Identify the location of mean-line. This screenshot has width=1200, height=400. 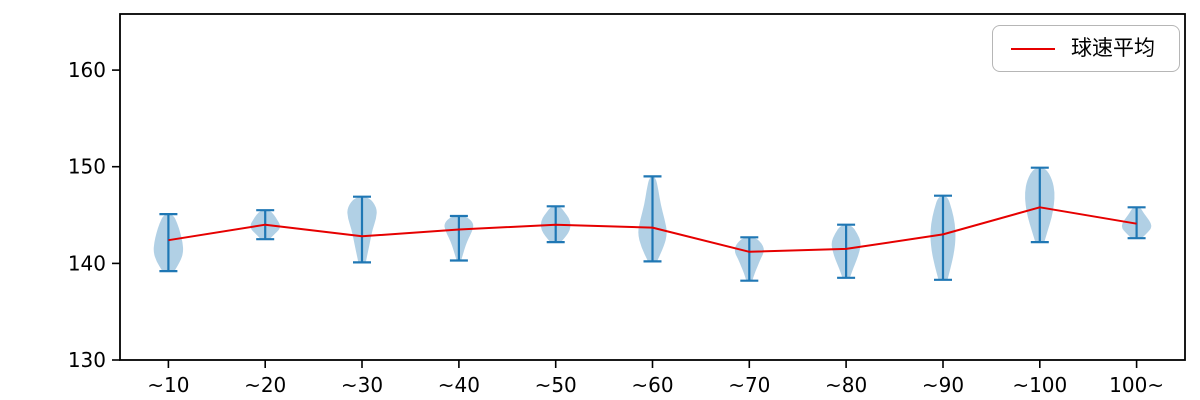
(652, 229).